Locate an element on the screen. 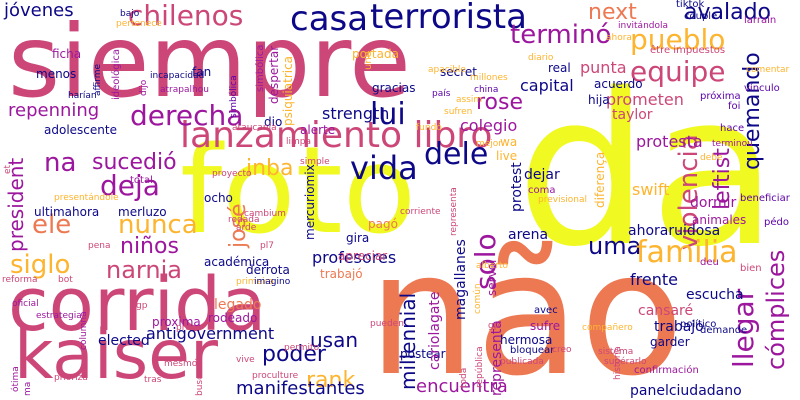 This screenshot has height=400, width=800. word: vive is located at coordinates (245, 360).